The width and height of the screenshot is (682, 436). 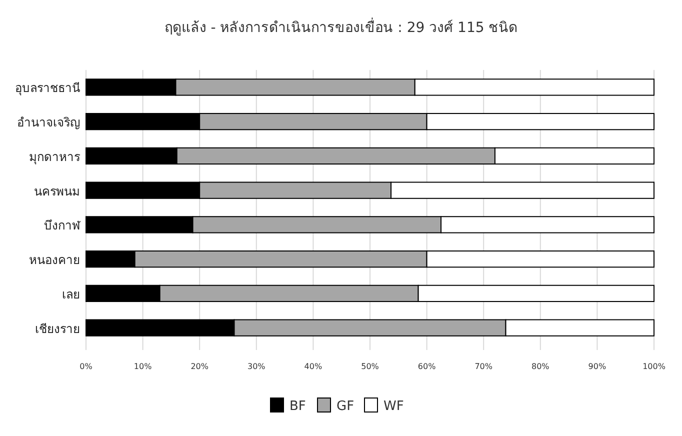 What do you see at coordinates (143, 366) in the screenshot?
I see `x-tick-label: 10%` at bounding box center [143, 366].